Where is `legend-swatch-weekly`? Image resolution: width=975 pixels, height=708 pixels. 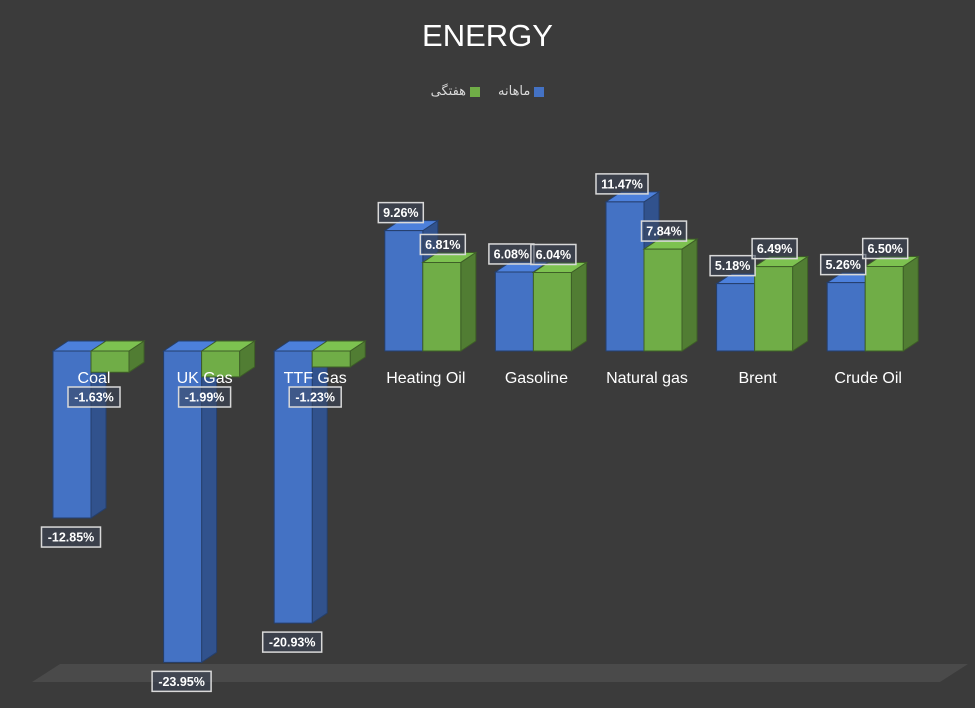
legend-swatch-weekly is located at coordinates (475, 91).